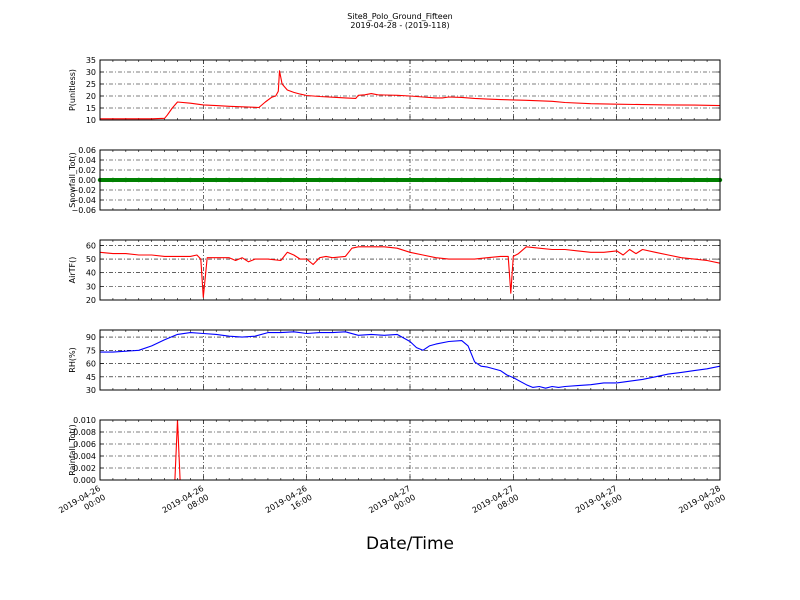 The height and width of the screenshot is (600, 800). I want to click on x-tick-label: 2019-04-2800:00, so click(702, 504).